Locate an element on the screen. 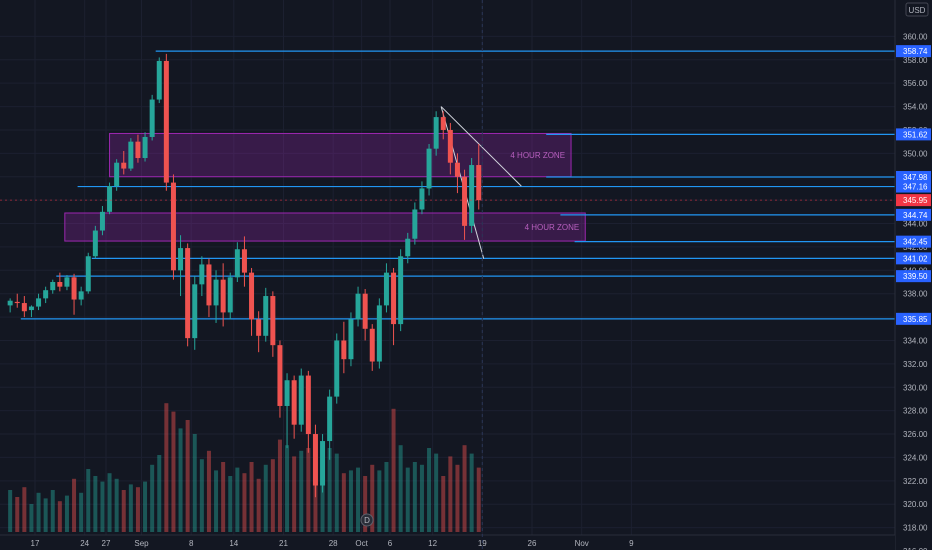 This screenshot has width=932, height=550. price-level-tag-label: 347.16 is located at coordinates (915, 187).